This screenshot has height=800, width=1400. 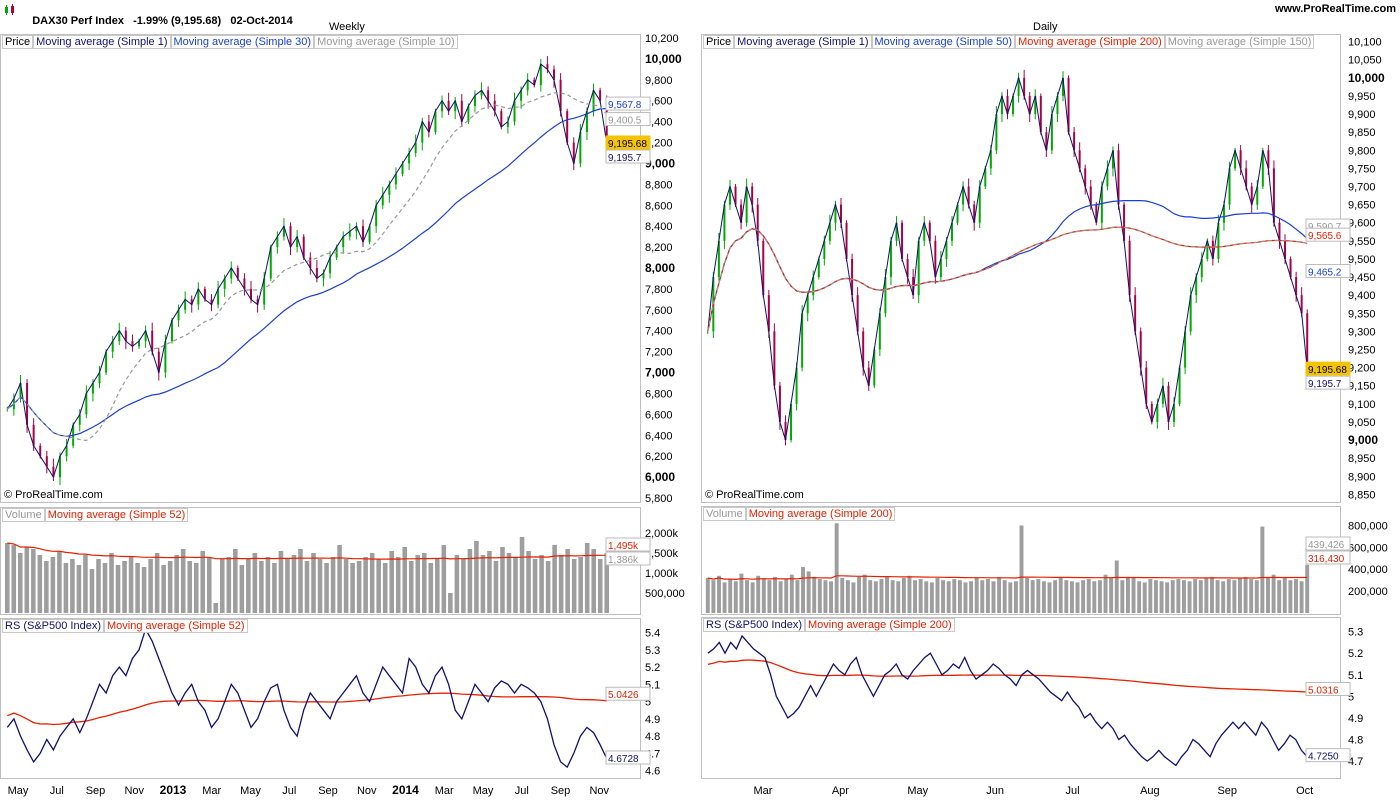 What do you see at coordinates (78, 21) in the screenshot?
I see `instrument-name: DAX30 Perf Index` at bounding box center [78, 21].